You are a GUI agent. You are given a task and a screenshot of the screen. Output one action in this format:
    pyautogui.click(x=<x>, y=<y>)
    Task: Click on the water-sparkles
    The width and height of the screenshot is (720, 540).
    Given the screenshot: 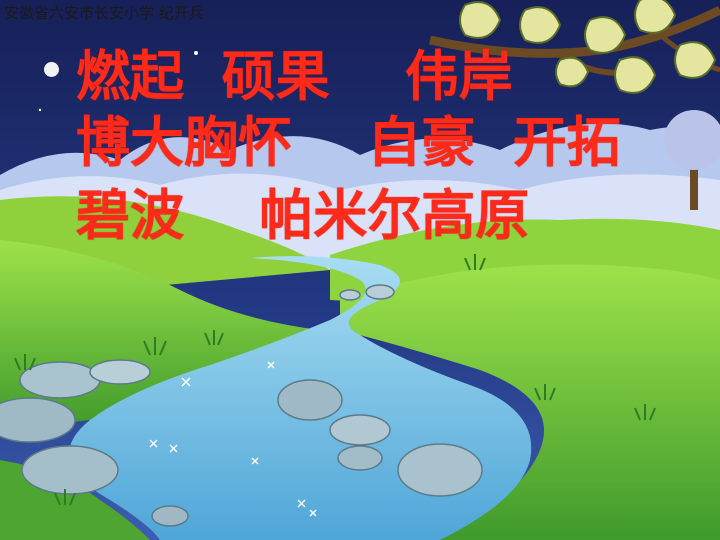 What is the action you would take?
    pyautogui.click(x=233, y=439)
    